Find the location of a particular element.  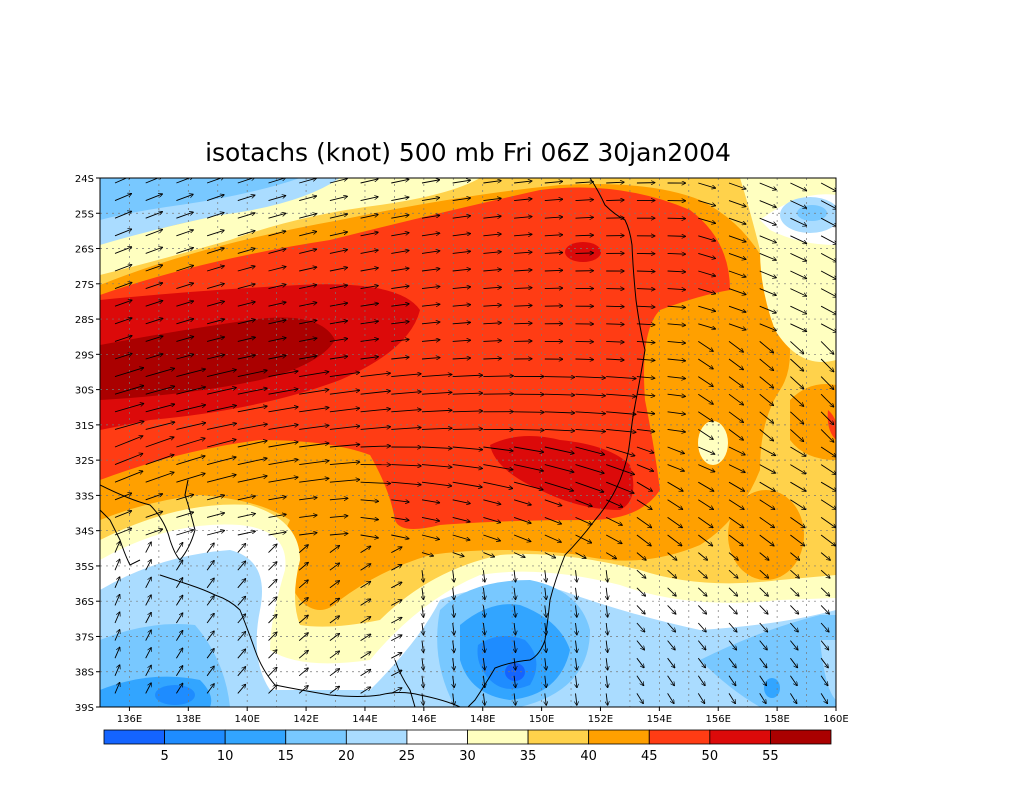

lat-label: 31S is located at coordinates (84, 426).